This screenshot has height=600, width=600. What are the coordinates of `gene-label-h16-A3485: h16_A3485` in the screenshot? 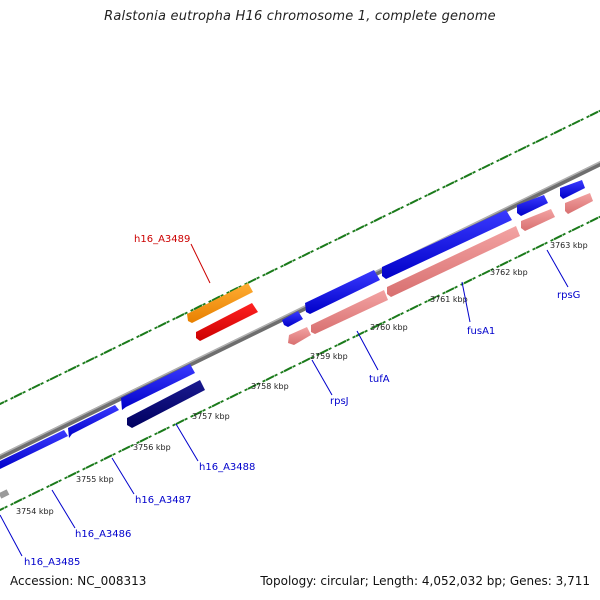 It's located at (52, 562).